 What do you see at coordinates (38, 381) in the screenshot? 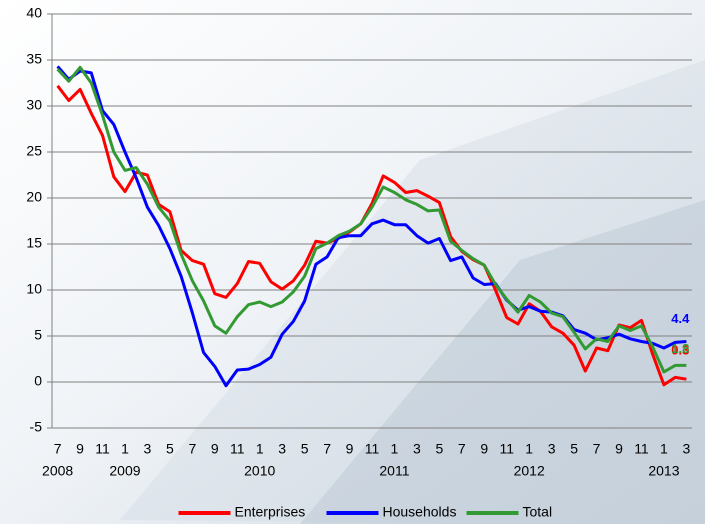
I see `y-tick-label: 0` at bounding box center [38, 381].